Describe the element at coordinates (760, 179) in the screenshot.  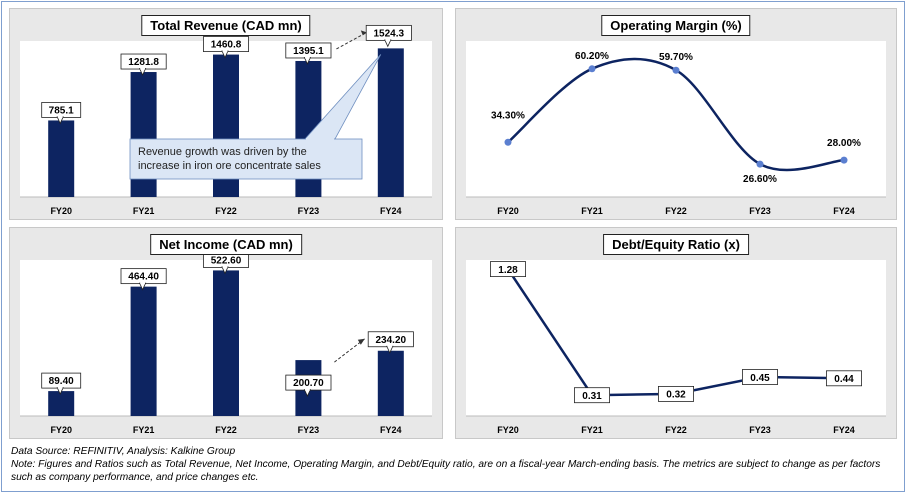
I see `value-label-fy23: 26.60%` at that location.